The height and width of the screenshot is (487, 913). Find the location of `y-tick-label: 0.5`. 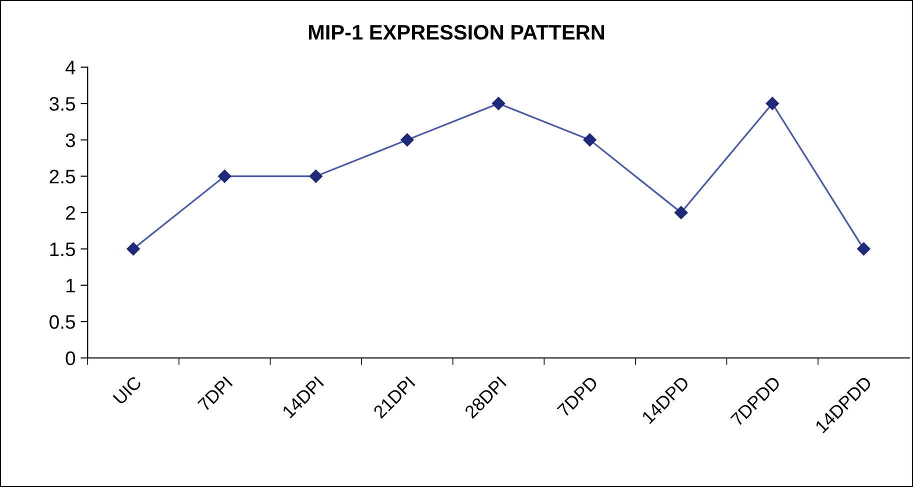

y-tick-label: 0.5 is located at coordinates (63, 322).